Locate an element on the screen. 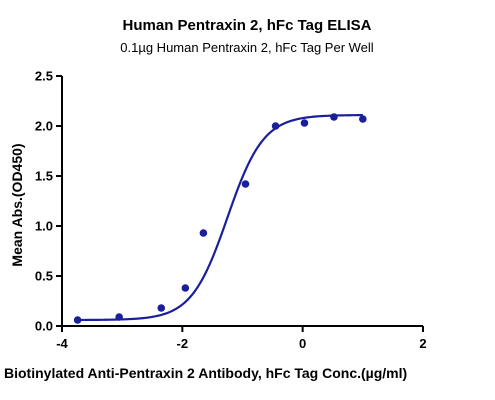  y-tick-label: 0.0 is located at coordinates (44, 326).